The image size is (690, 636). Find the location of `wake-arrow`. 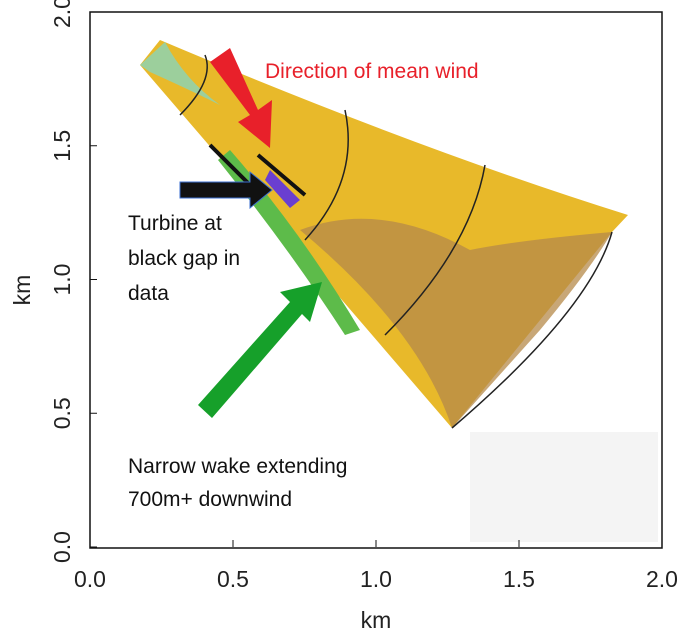

wake-arrow is located at coordinates (260, 350).